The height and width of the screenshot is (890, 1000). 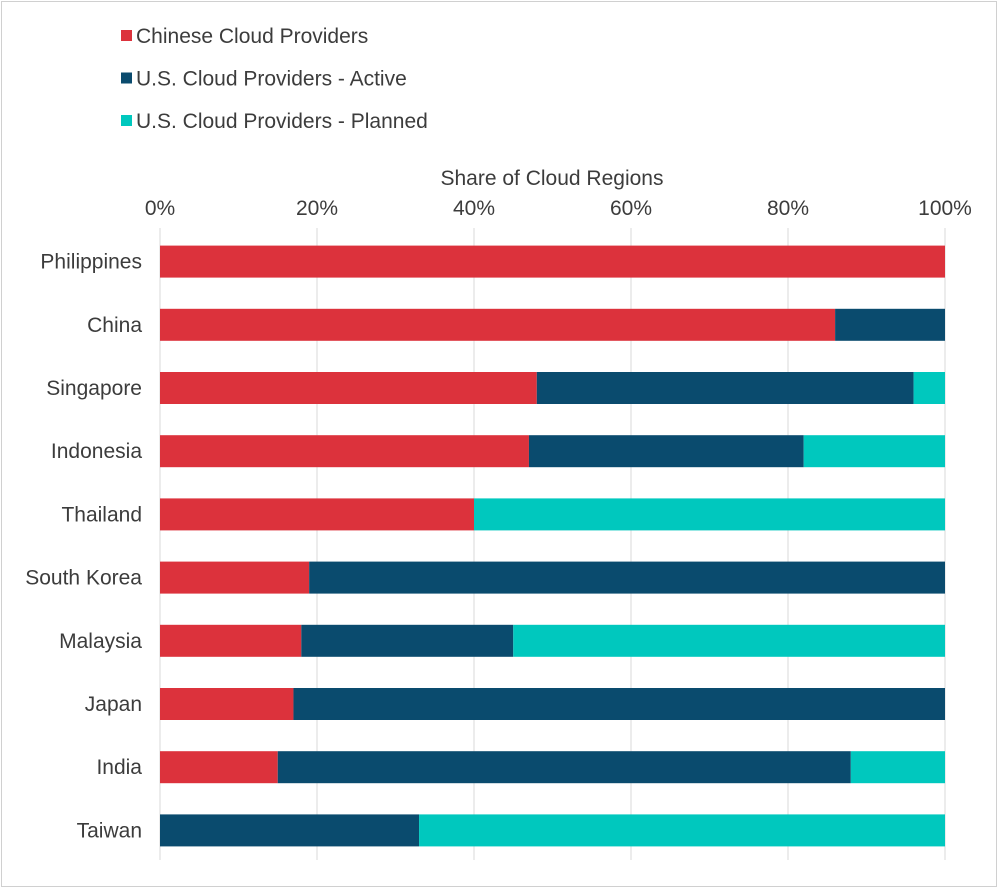 I want to click on x-tick-label: 0%, so click(x=160, y=208).